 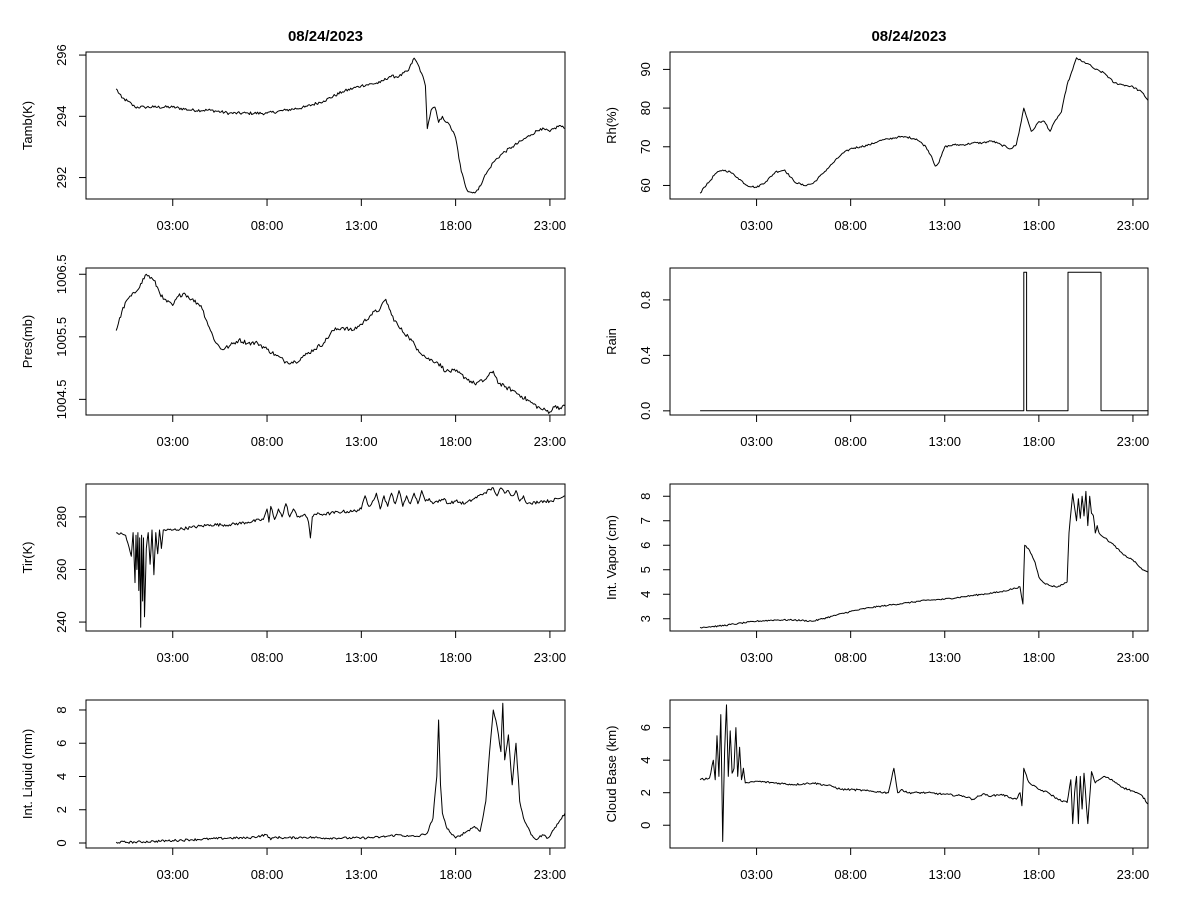 What do you see at coordinates (645, 618) in the screenshot?
I see `y-tick-label: 3` at bounding box center [645, 618].